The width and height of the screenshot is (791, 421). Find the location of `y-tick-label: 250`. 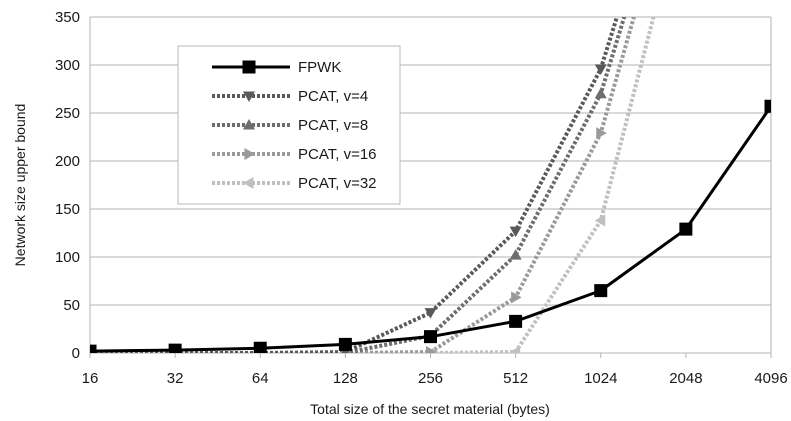

y-tick-label: 250 is located at coordinates (67, 113).